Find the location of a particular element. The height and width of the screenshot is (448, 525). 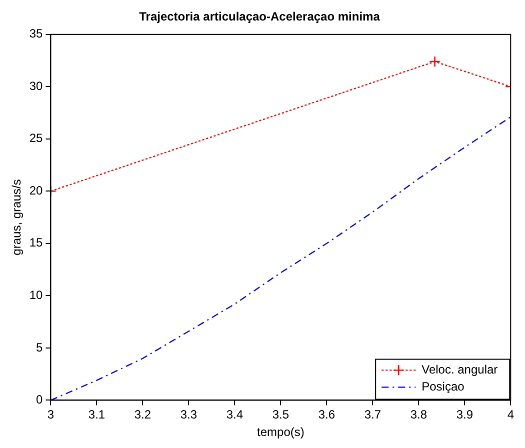

y-tick-label: 10 is located at coordinates (36, 295).